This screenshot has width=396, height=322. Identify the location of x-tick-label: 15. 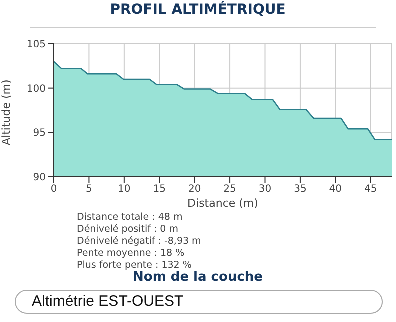
(159, 190).